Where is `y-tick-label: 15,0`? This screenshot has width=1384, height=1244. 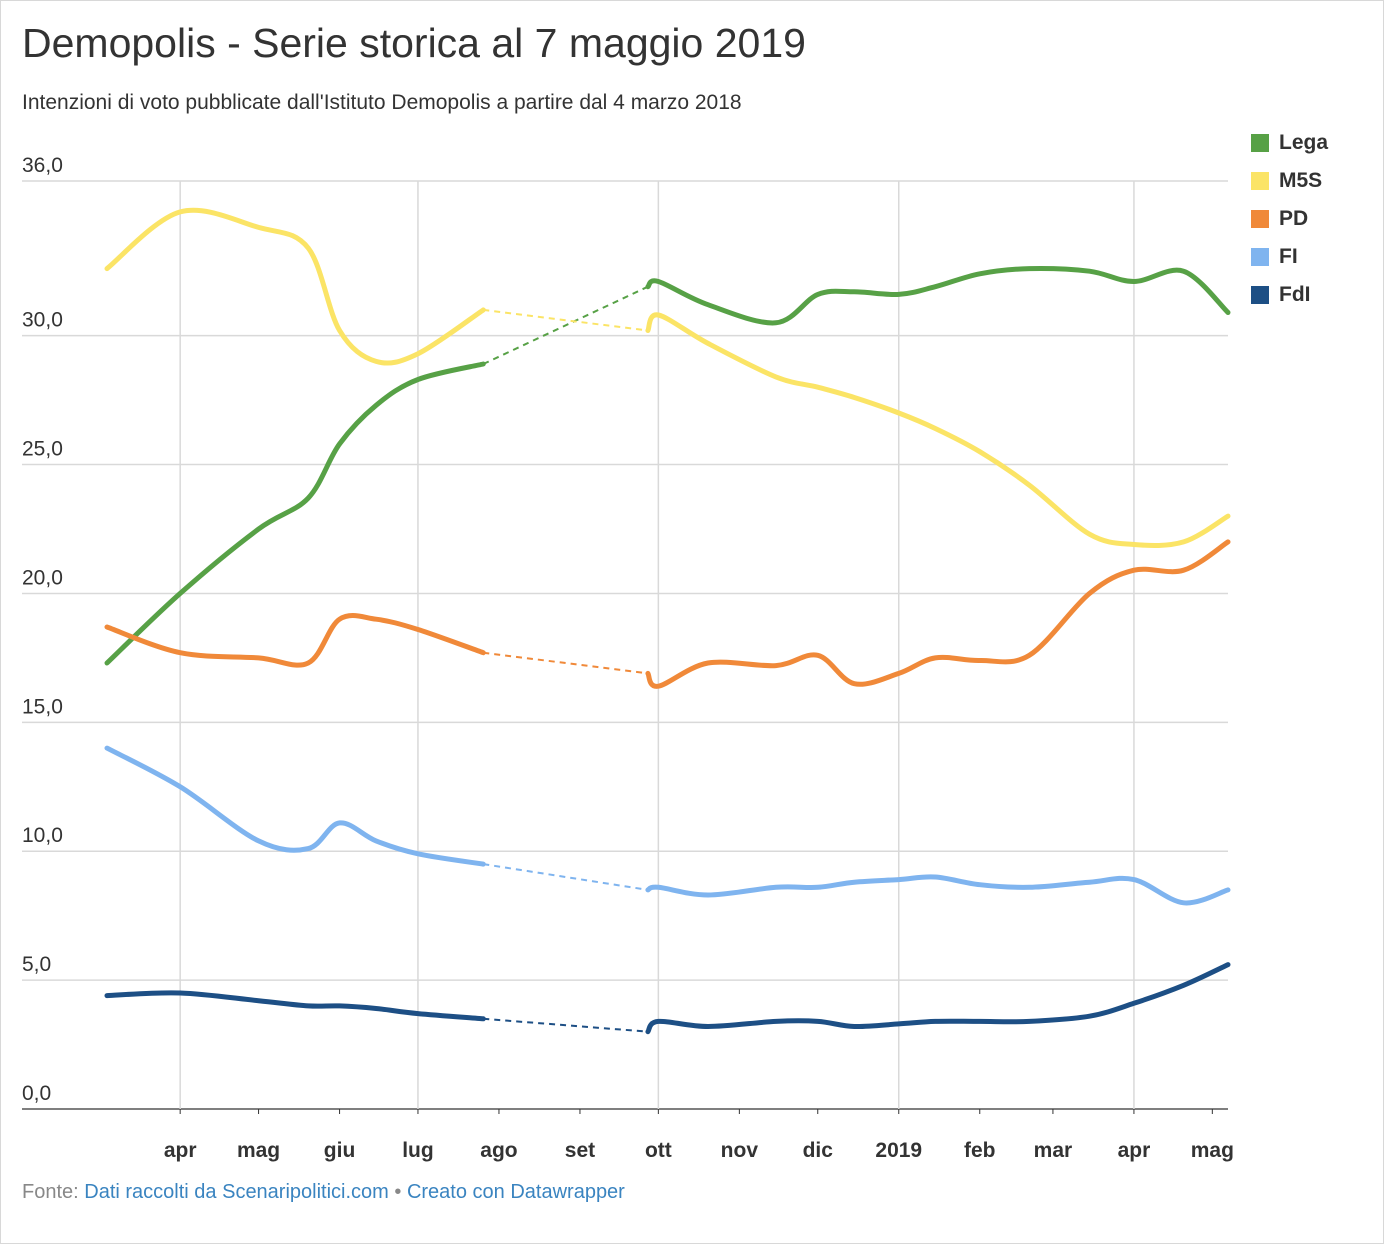
y-tick-label: 15,0 is located at coordinates (42, 706).